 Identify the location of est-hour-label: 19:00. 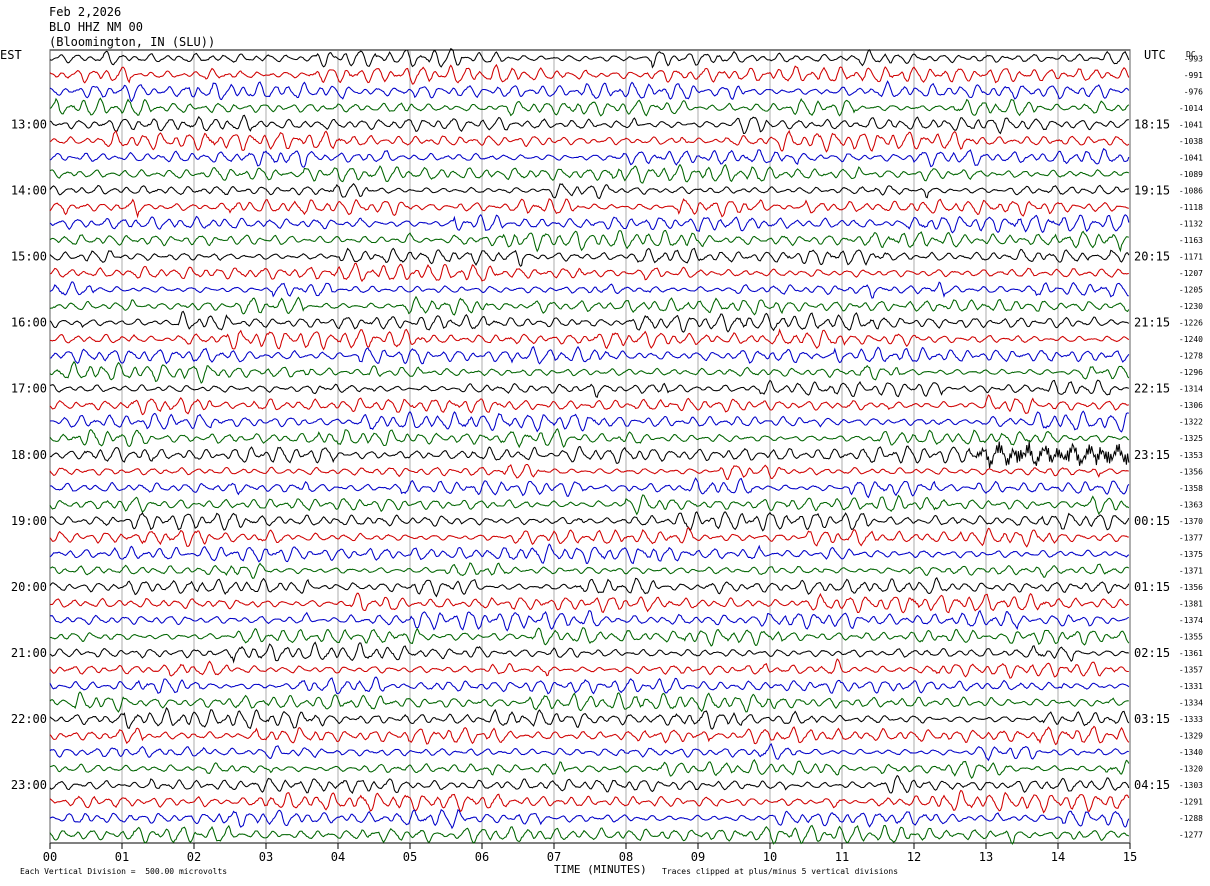
(29, 521).